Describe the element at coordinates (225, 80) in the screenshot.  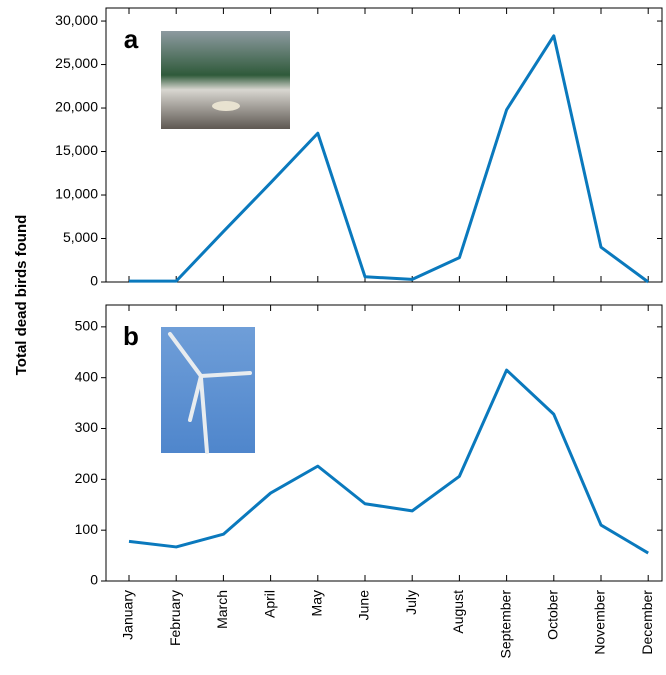
I see `photo-building` at that location.